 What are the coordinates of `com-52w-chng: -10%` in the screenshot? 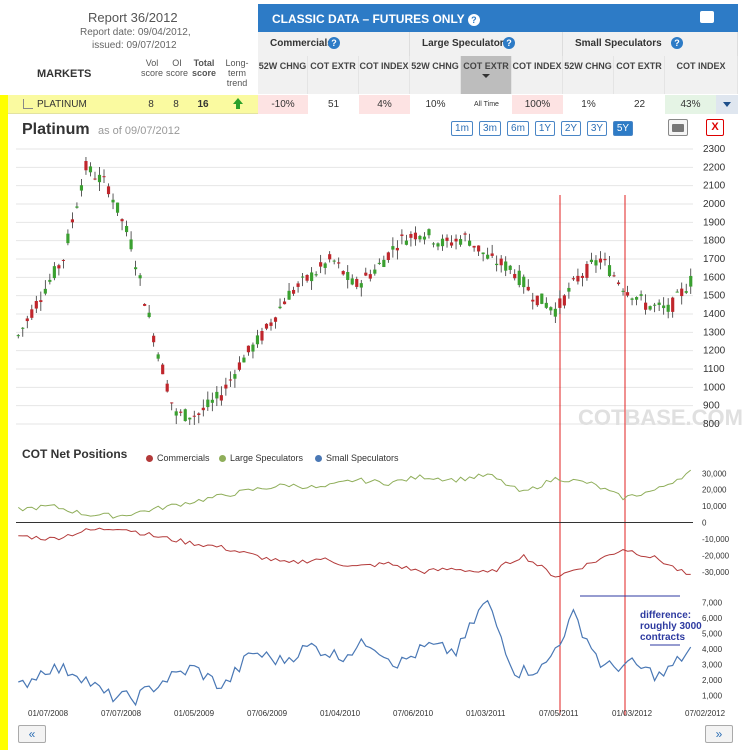 It's located at (283, 104).